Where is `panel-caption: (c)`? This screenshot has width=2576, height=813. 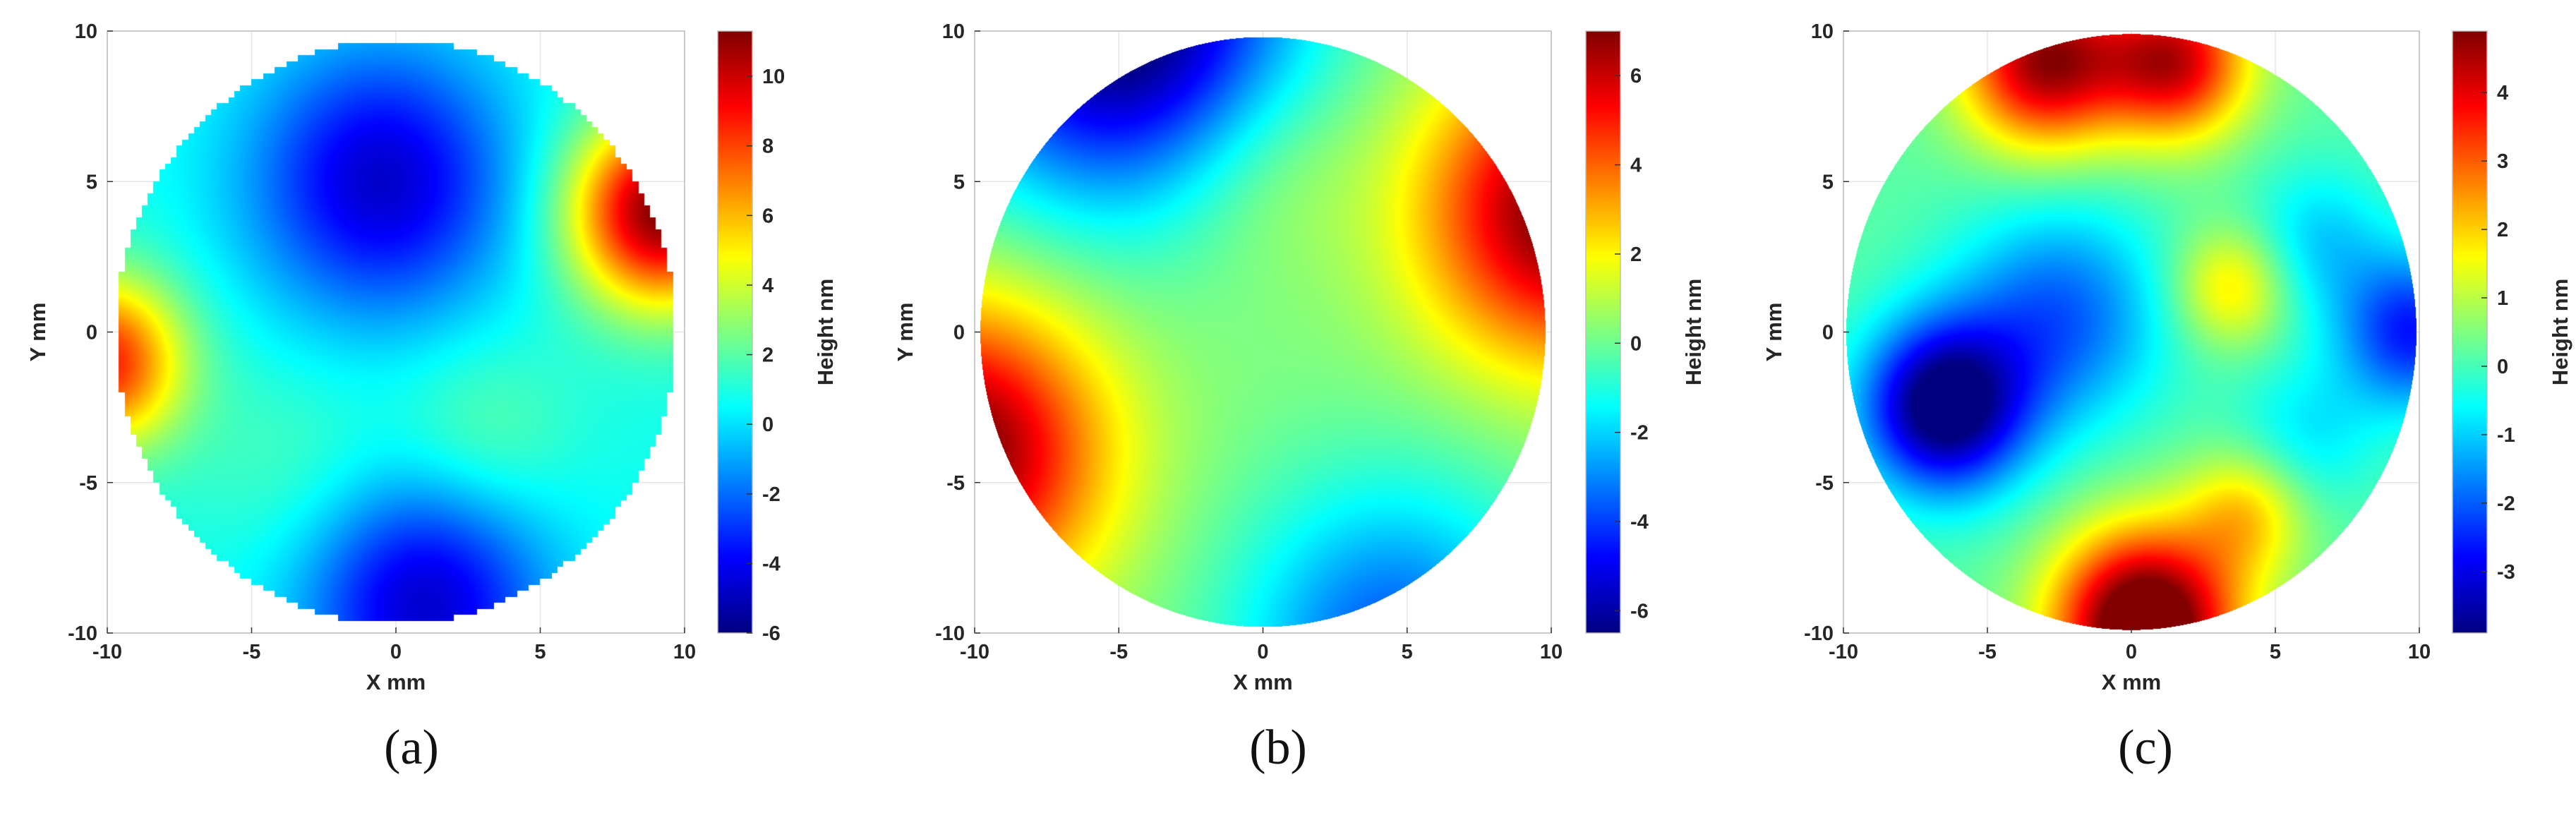 panel-caption: (c) is located at coordinates (2145, 748).